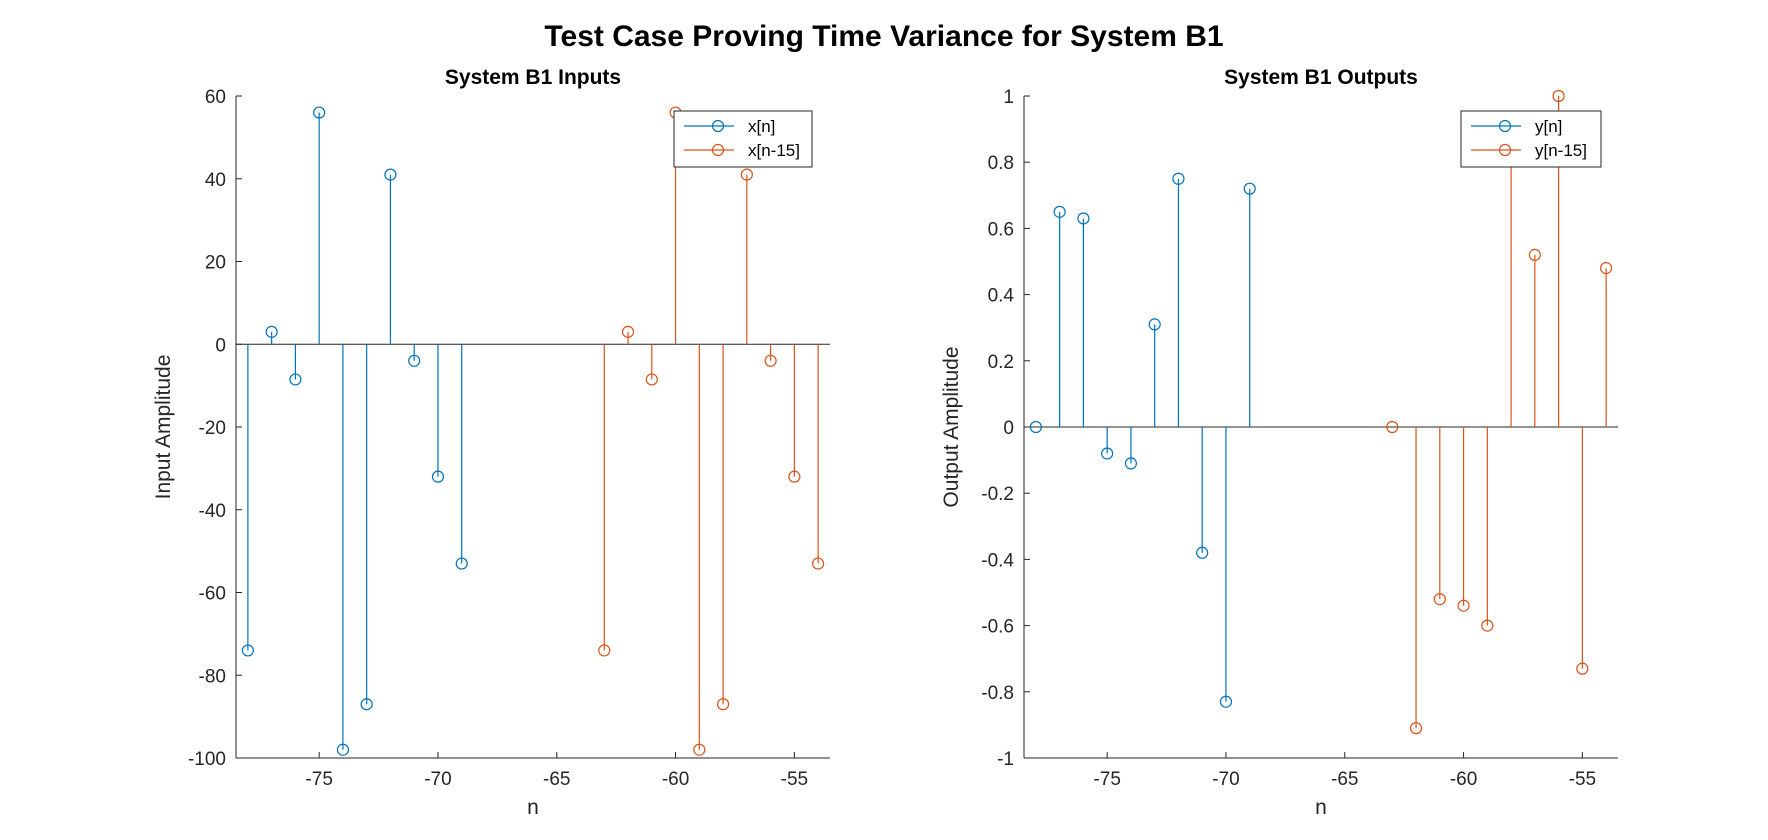 The image size is (1768, 840). I want to click on legend: x[n] x[n-15], so click(743, 139).